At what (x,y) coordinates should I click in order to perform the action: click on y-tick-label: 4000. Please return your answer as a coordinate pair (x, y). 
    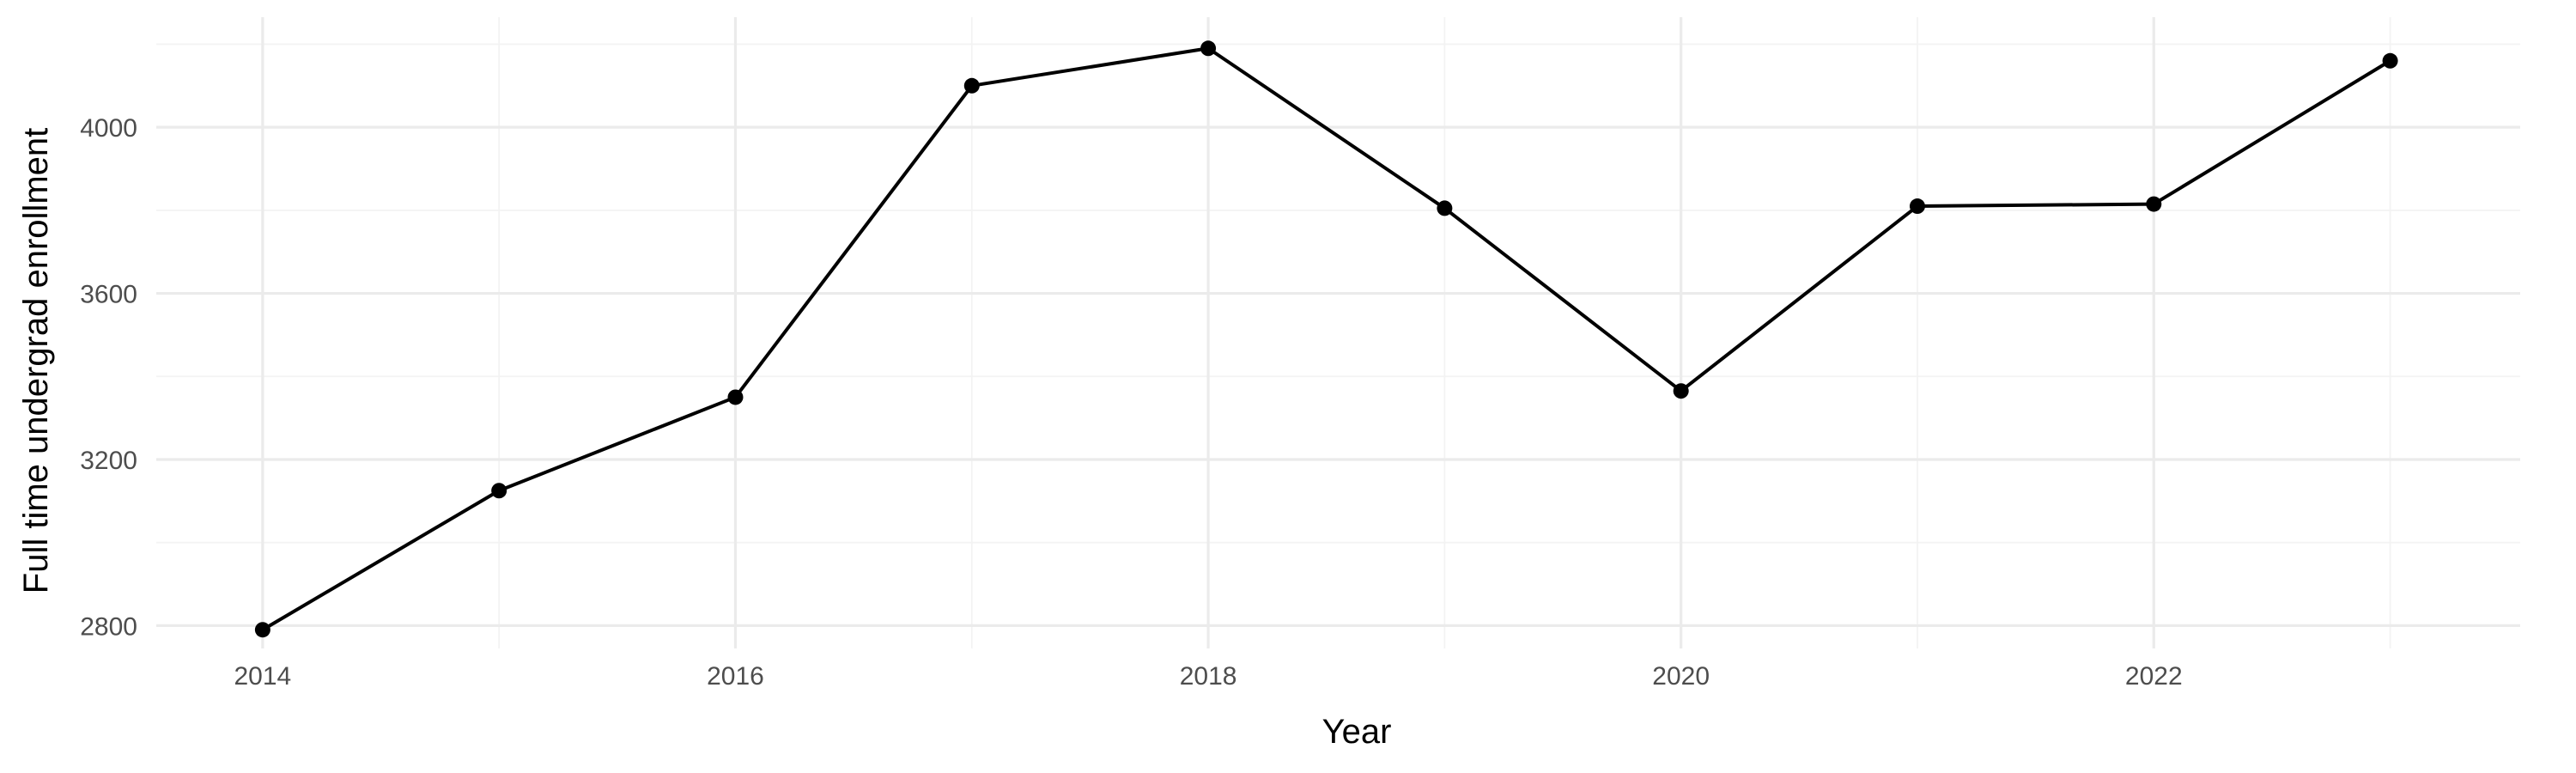
    Looking at the image, I should click on (109, 128).